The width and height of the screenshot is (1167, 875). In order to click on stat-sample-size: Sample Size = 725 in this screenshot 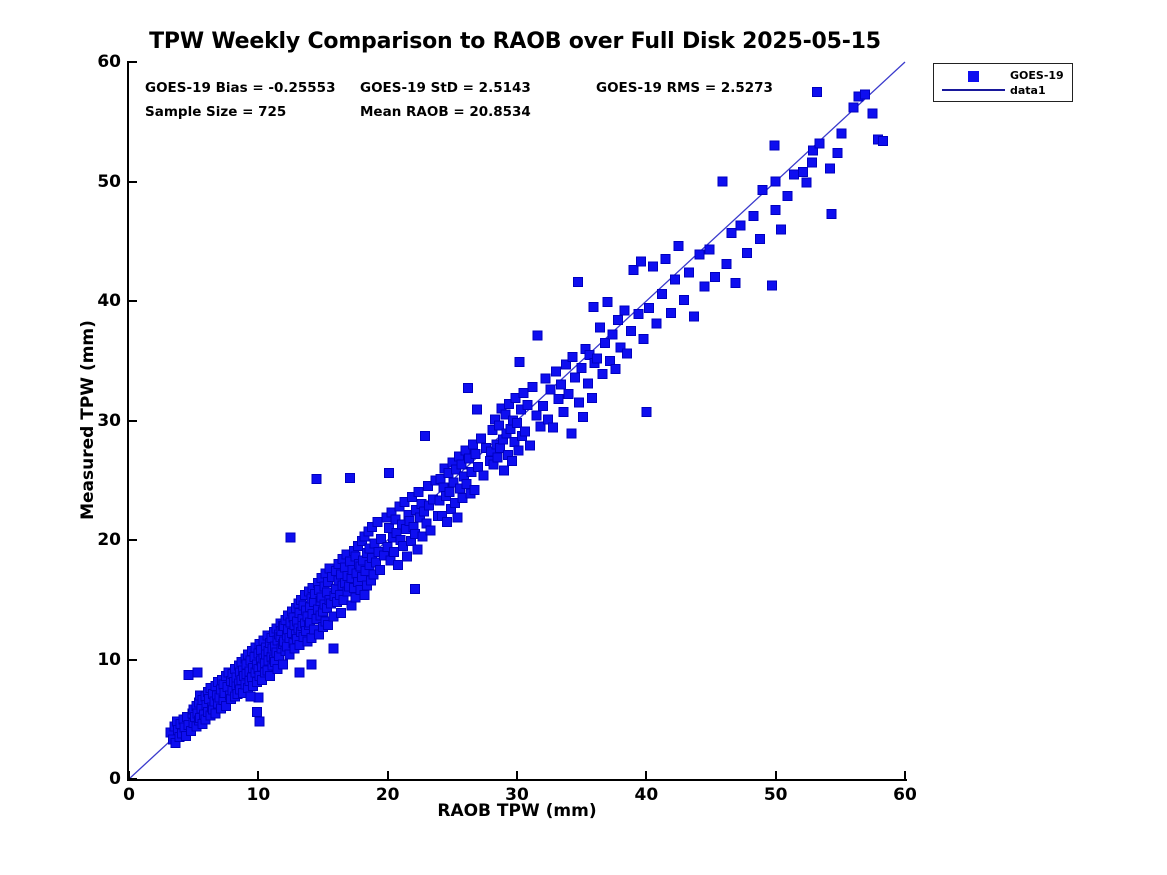, I will do `click(216, 112)`.